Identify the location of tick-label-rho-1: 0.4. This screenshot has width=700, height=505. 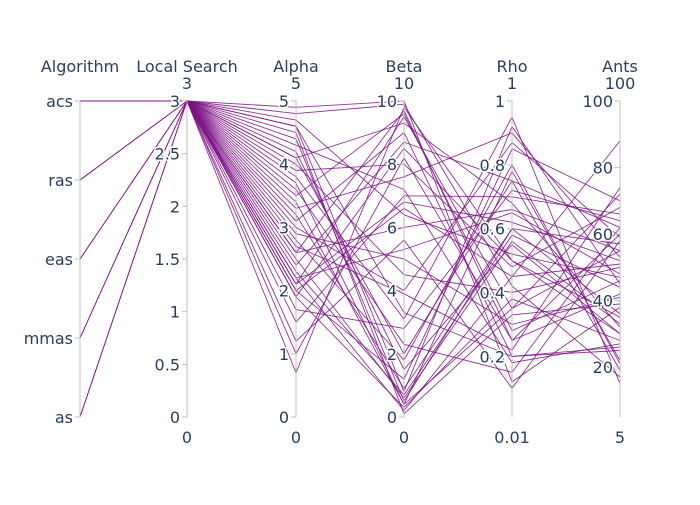
(492, 293).